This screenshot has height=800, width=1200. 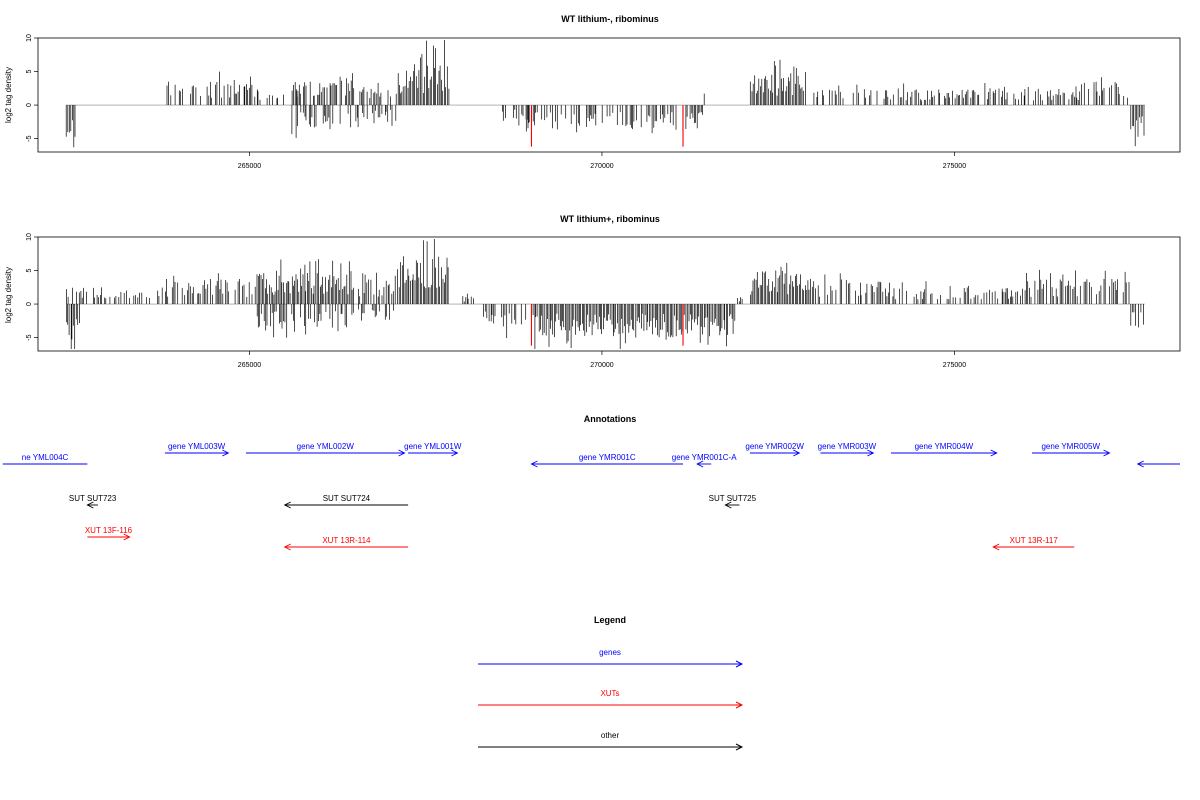 I want to click on legend-items: genes XUTs other, so click(x=611, y=699).